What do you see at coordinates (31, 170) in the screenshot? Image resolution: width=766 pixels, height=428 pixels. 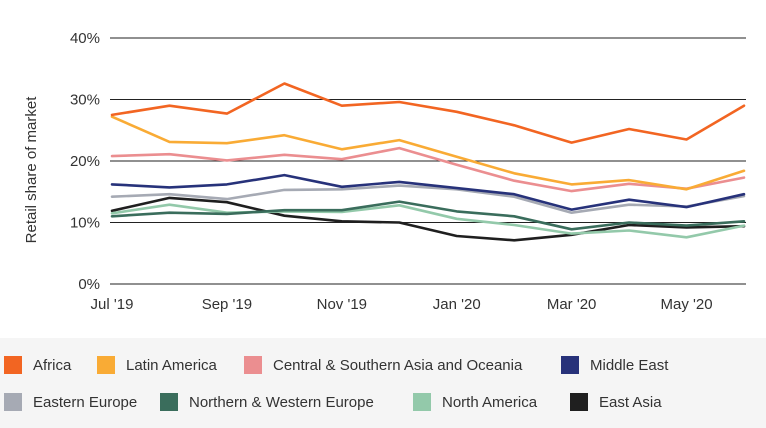 I see `y-axis-title: Retail share of market` at bounding box center [31, 170].